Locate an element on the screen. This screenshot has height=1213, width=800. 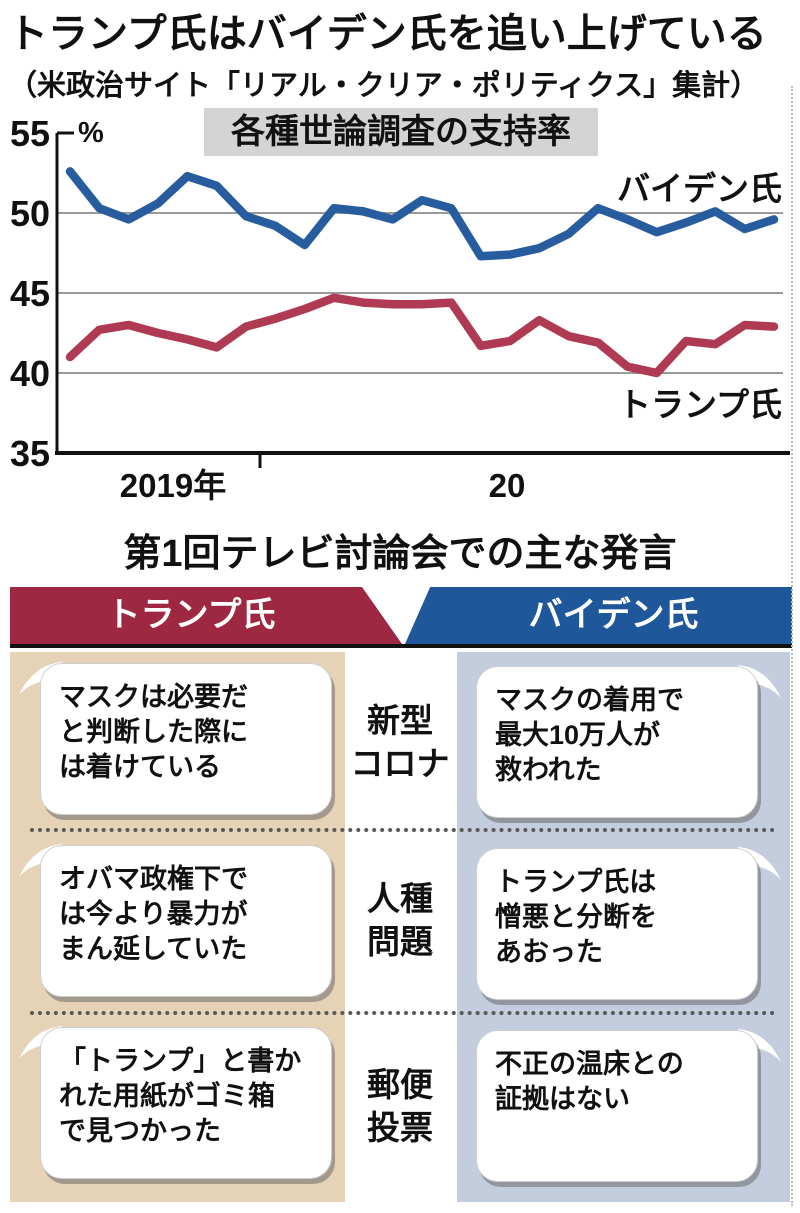
y-tick-label: 55 is located at coordinates (29, 133).